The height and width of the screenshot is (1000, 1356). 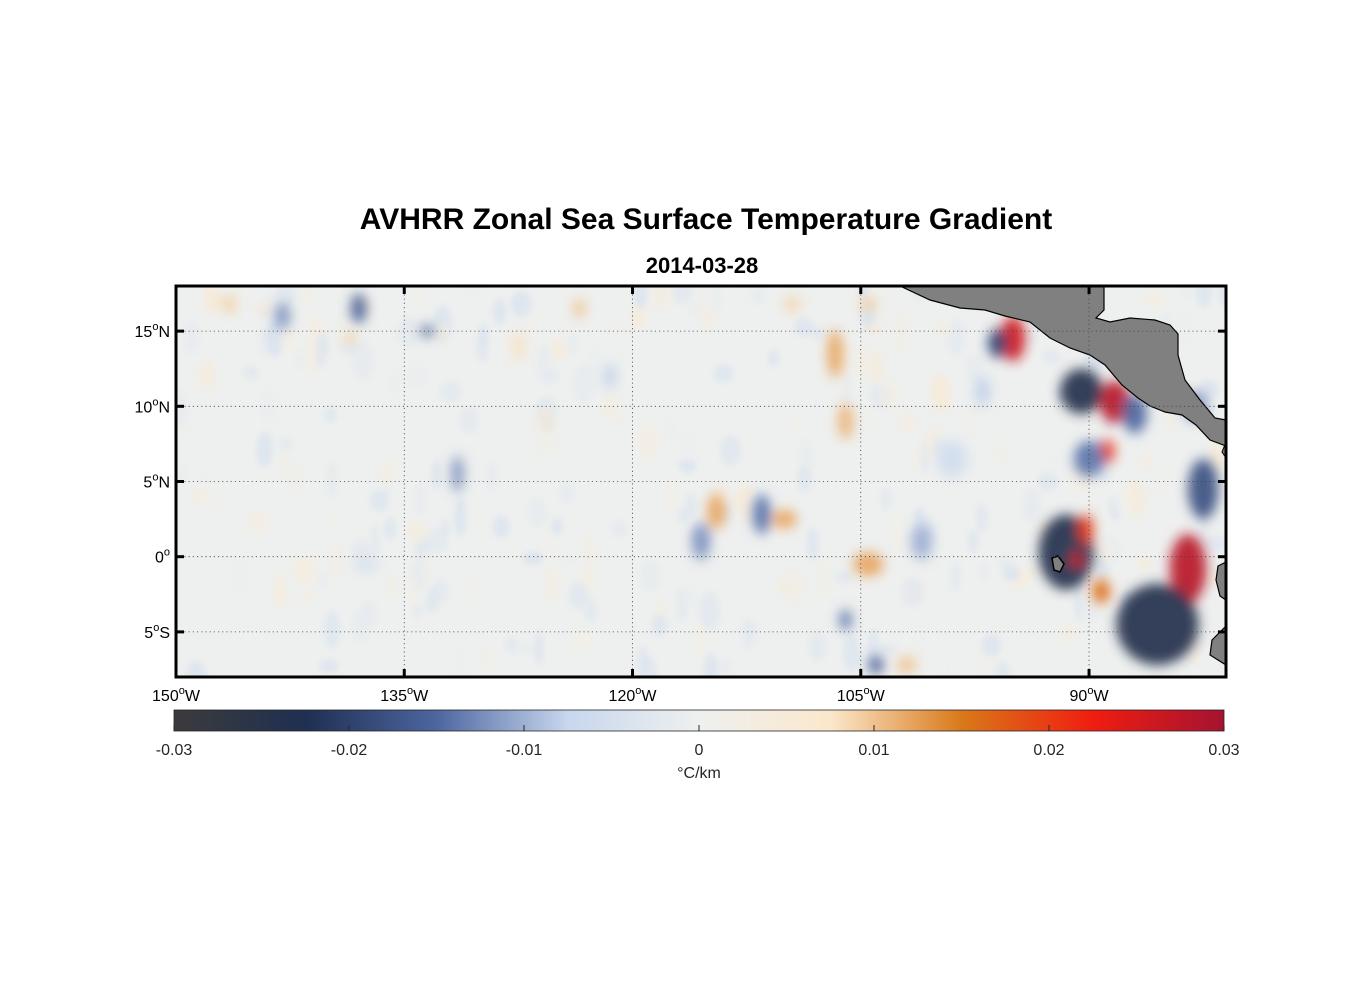 I want to click on galapagos-islands, so click(x=1058, y=564).